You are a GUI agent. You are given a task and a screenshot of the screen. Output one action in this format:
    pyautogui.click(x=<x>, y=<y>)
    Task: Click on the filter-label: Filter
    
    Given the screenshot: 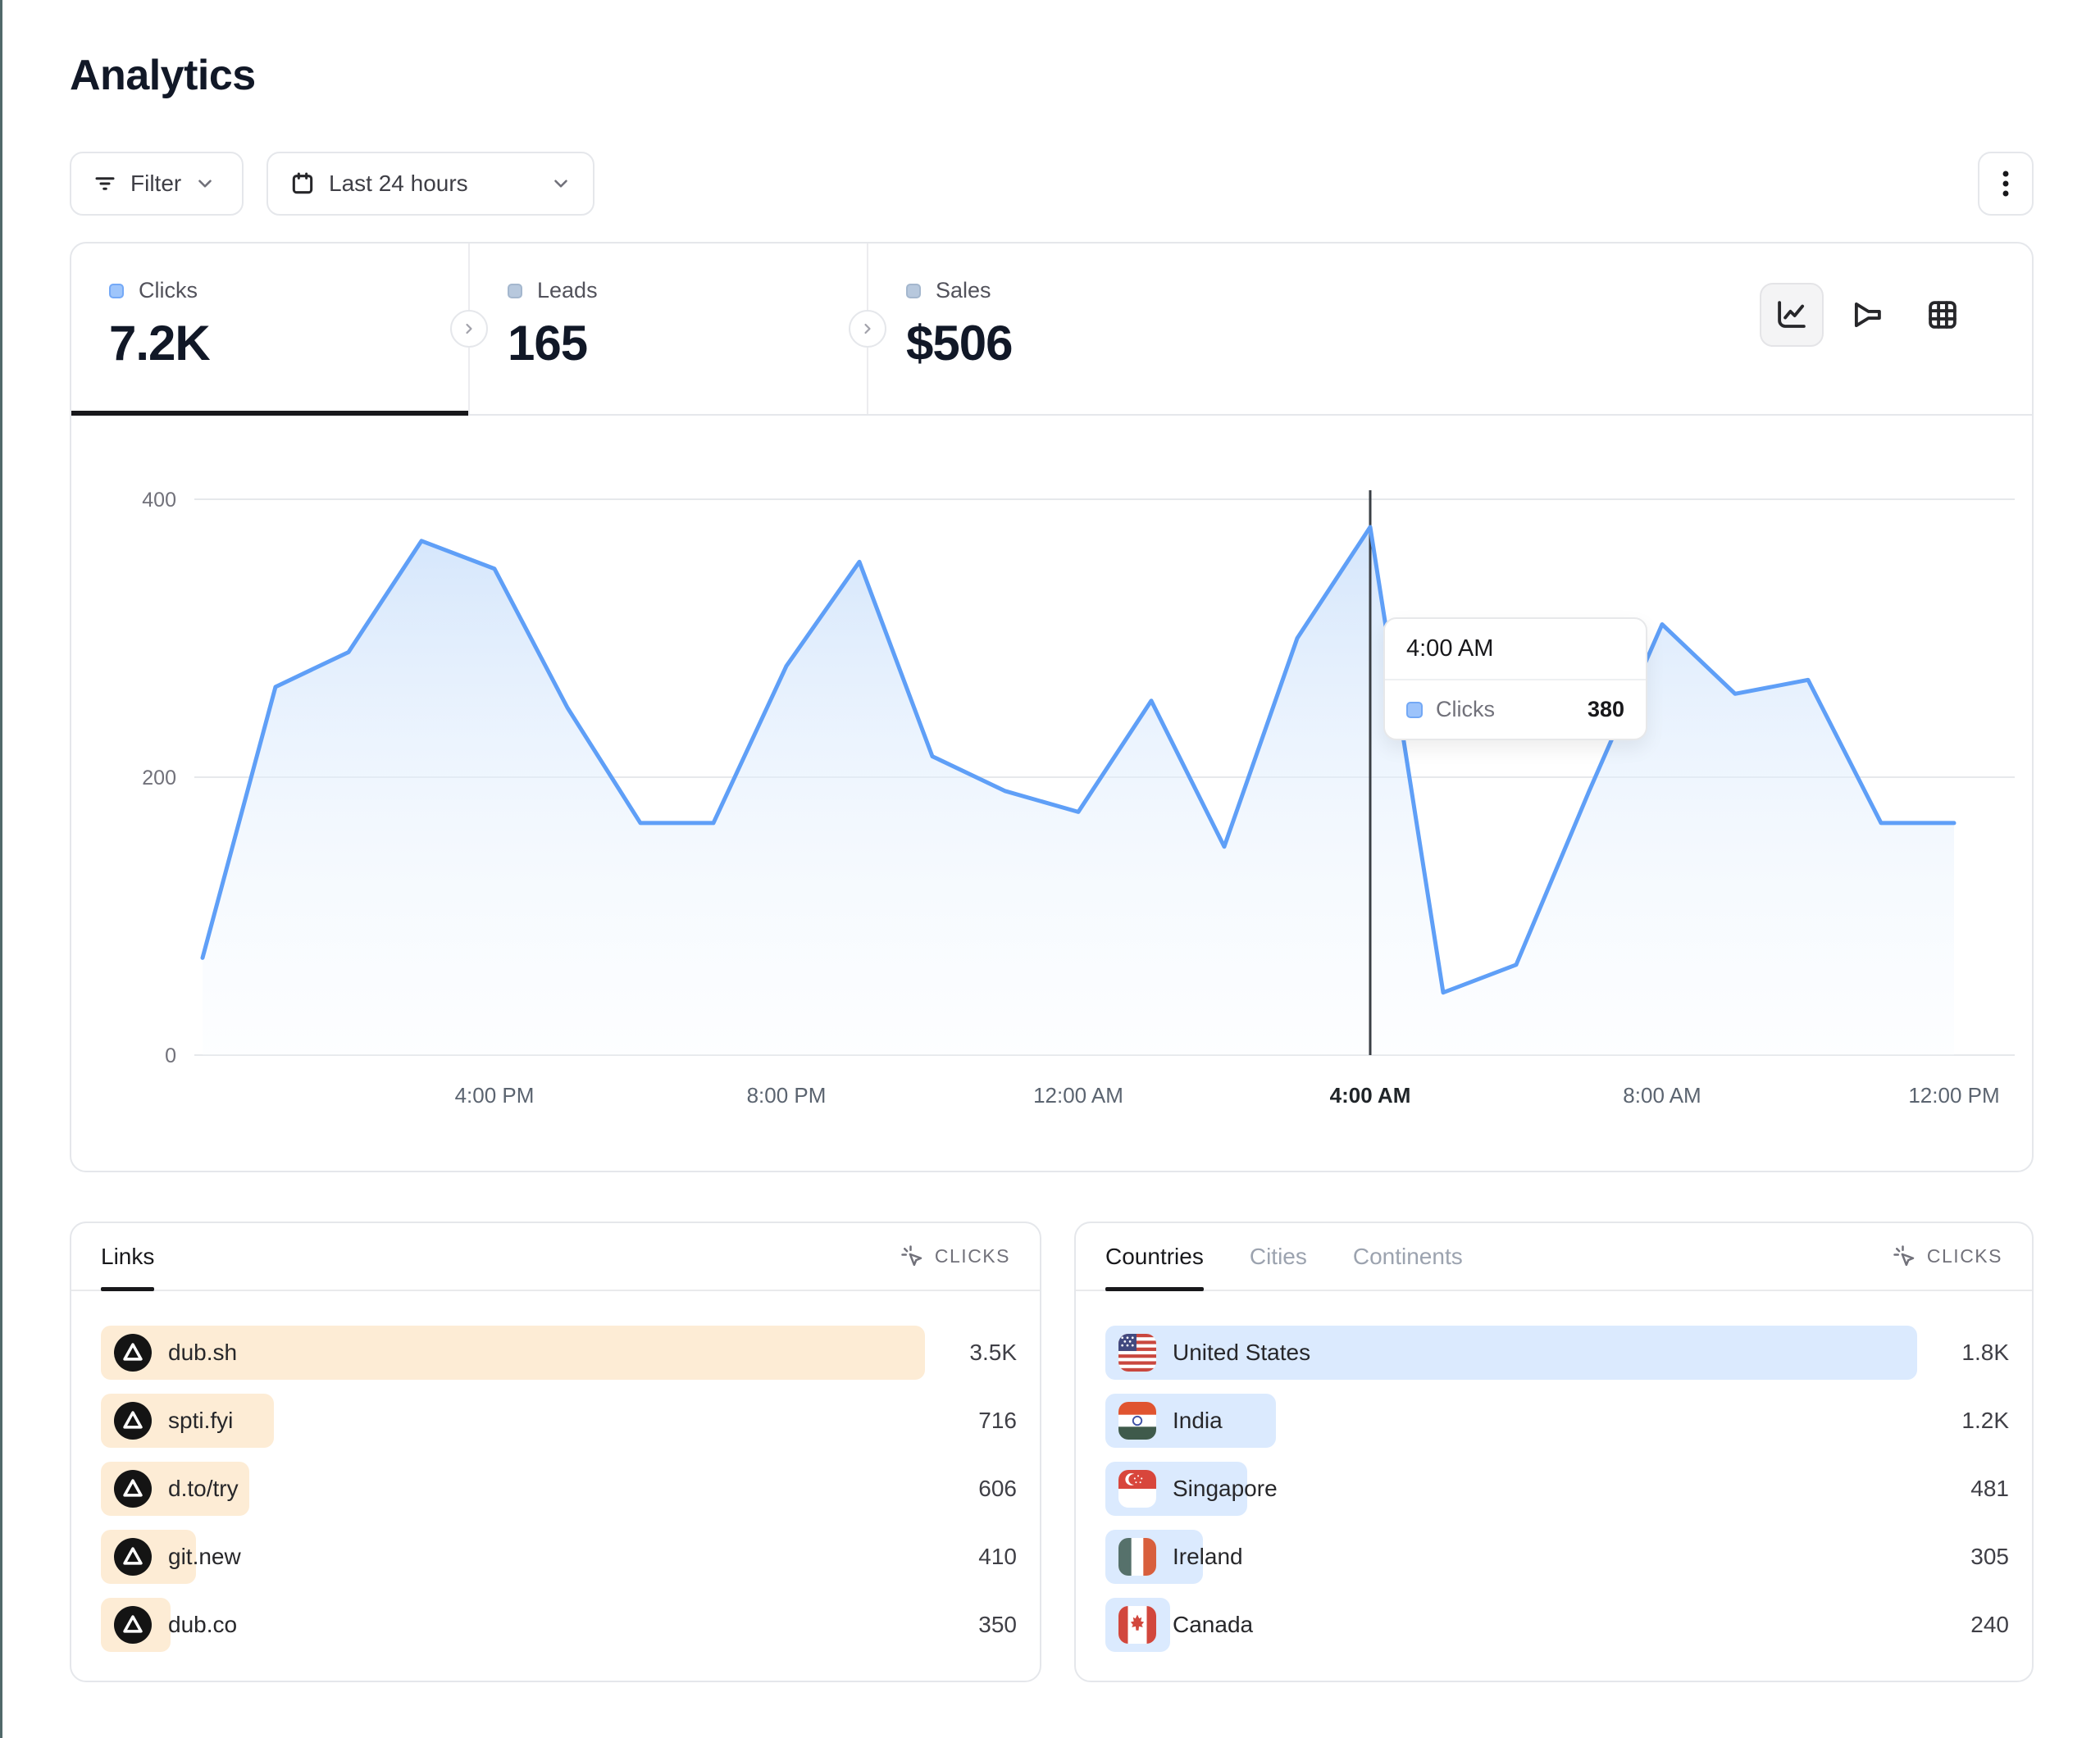 What is the action you would take?
    pyautogui.click(x=156, y=183)
    